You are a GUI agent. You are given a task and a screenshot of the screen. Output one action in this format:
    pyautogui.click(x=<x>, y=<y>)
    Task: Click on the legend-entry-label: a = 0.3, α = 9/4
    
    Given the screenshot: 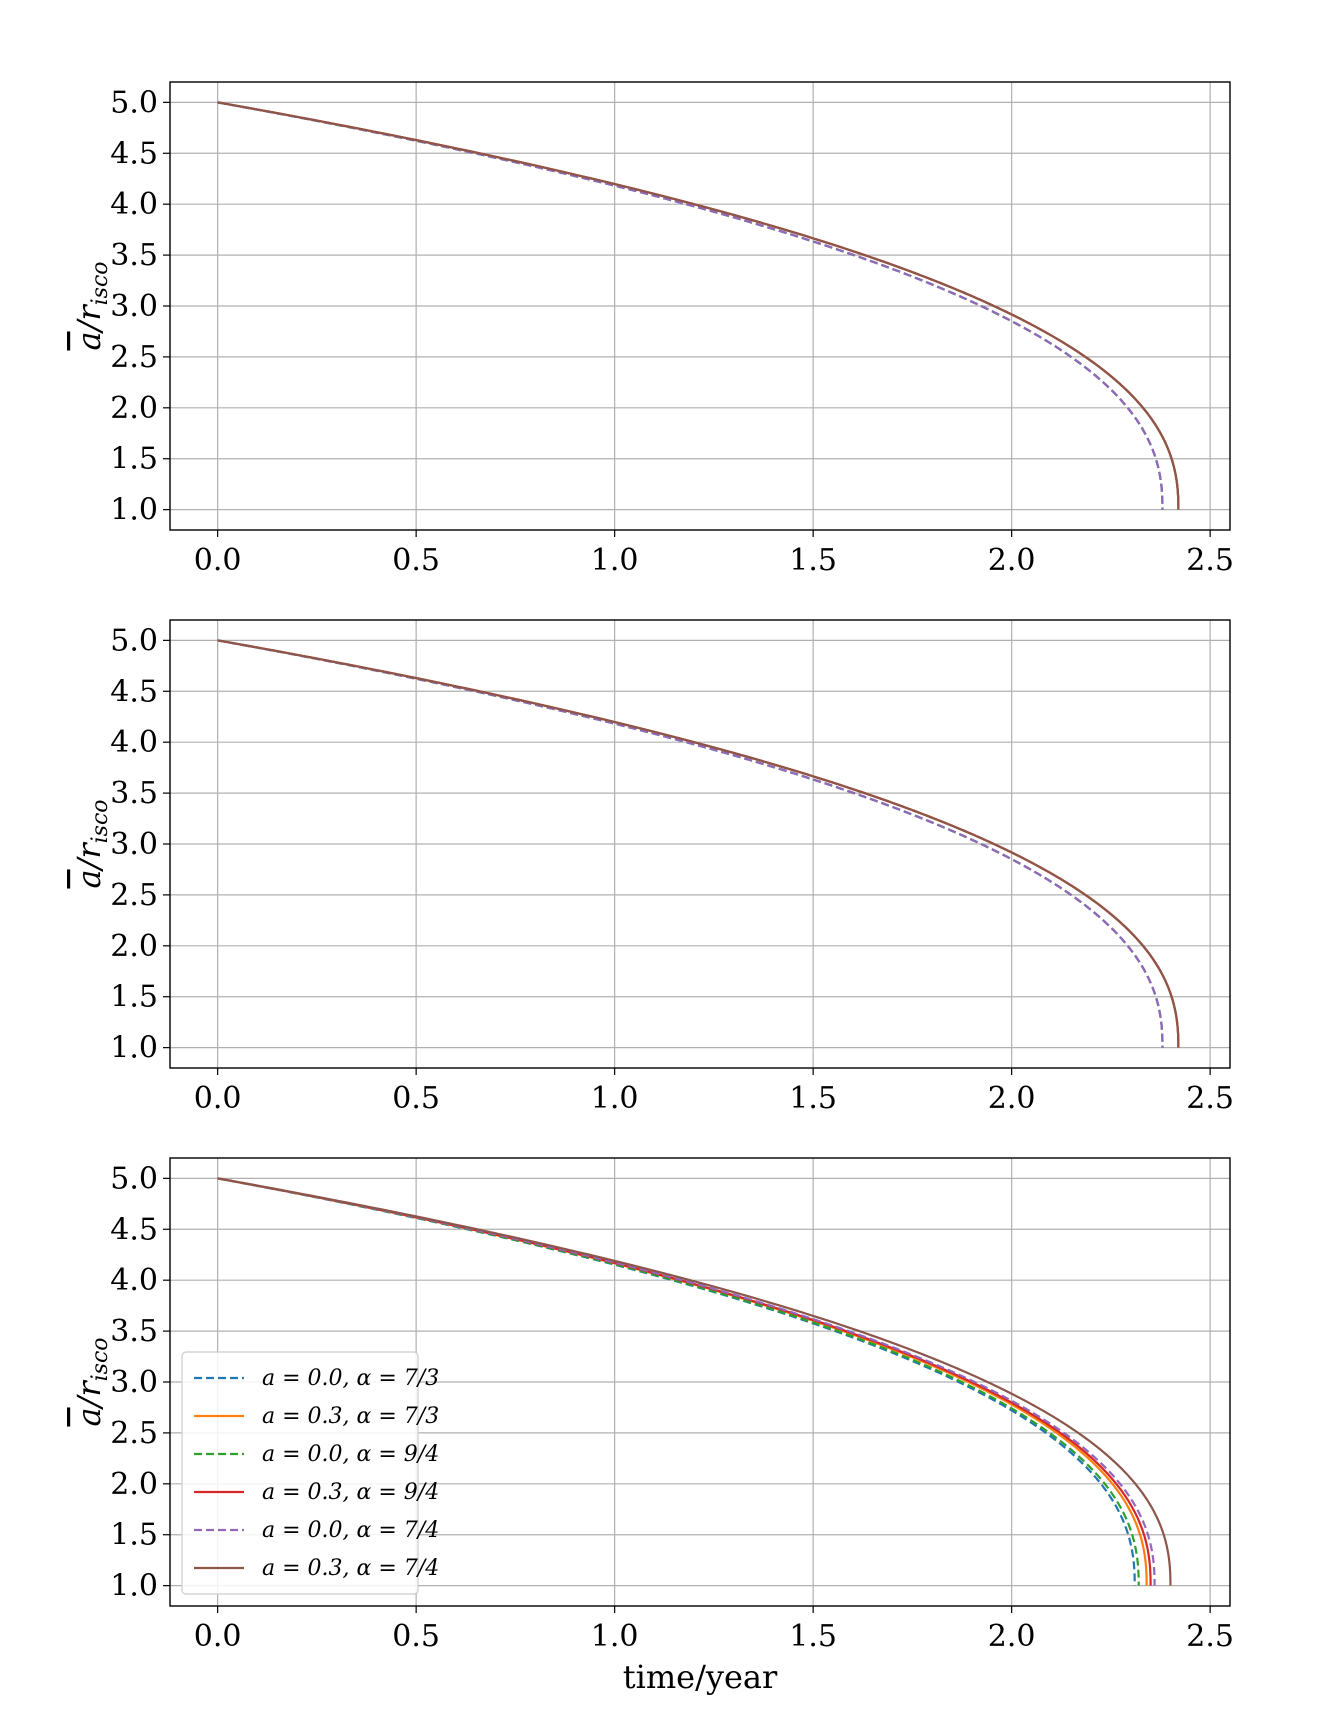 What is the action you would take?
    pyautogui.click(x=350, y=1492)
    